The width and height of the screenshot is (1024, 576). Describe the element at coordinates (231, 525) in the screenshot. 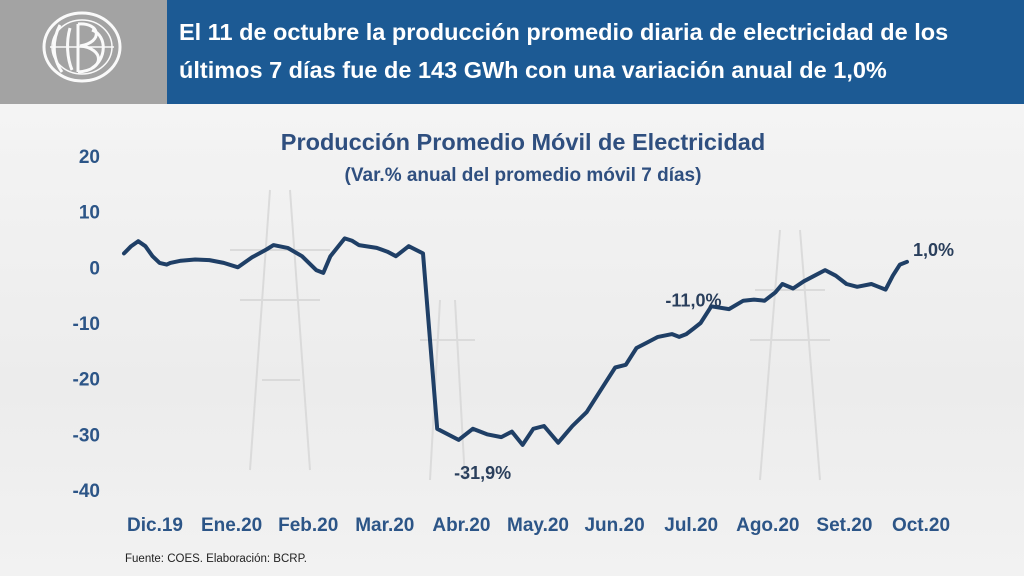

I see `x-tick-label: Ene.20` at that location.